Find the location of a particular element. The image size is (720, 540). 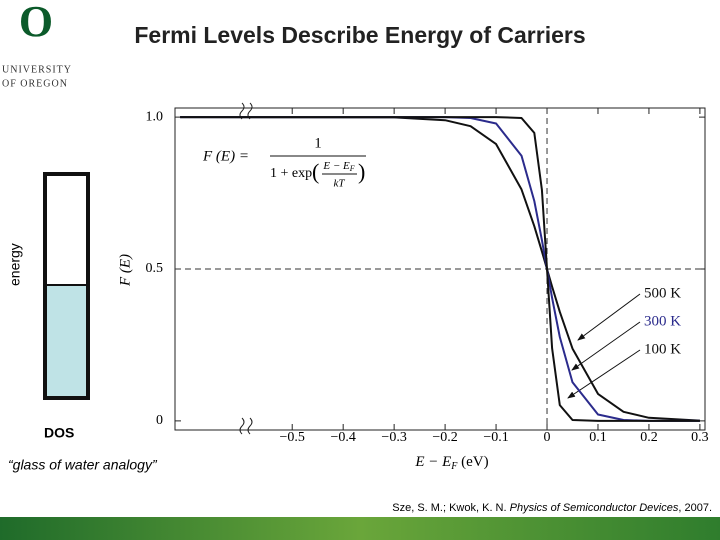

x-tick-label: −0.5 is located at coordinates (292, 437).